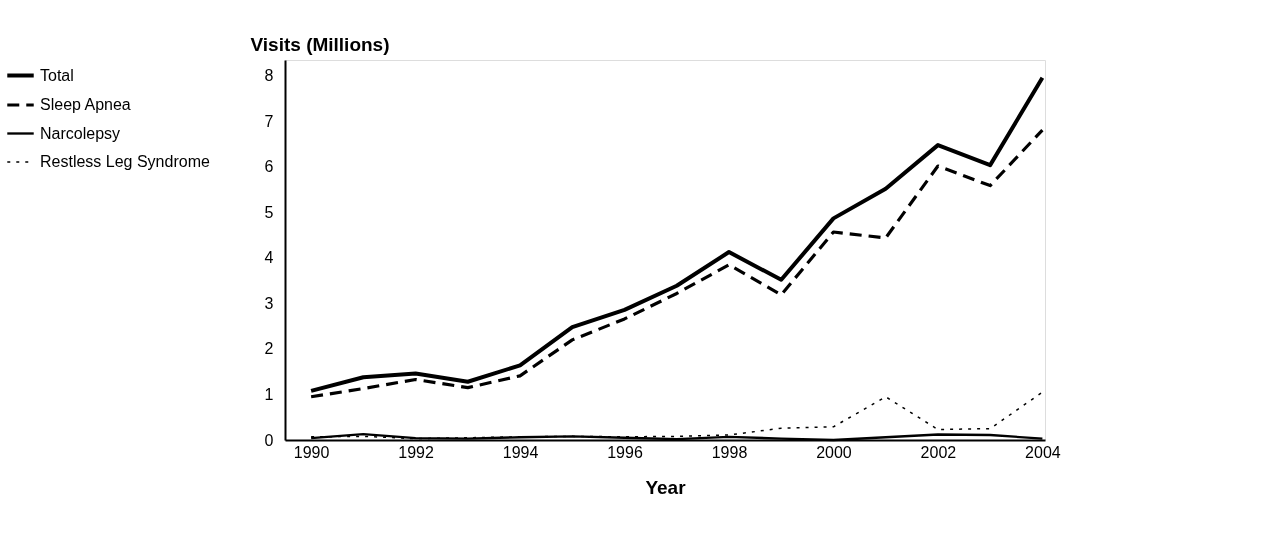  I want to click on x-tick-label: 1990, so click(311, 452).